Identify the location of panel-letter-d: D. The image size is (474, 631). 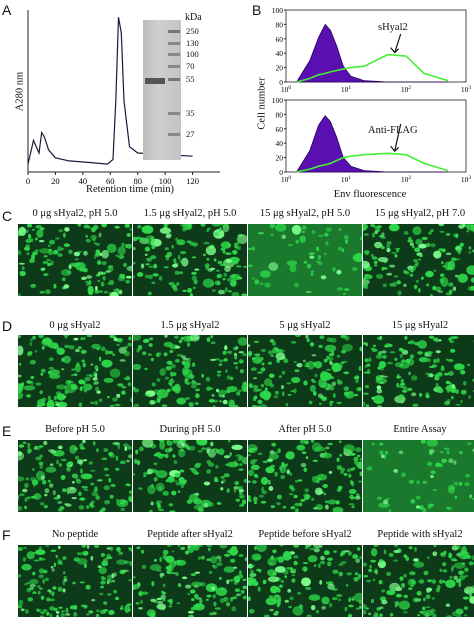
(7, 326).